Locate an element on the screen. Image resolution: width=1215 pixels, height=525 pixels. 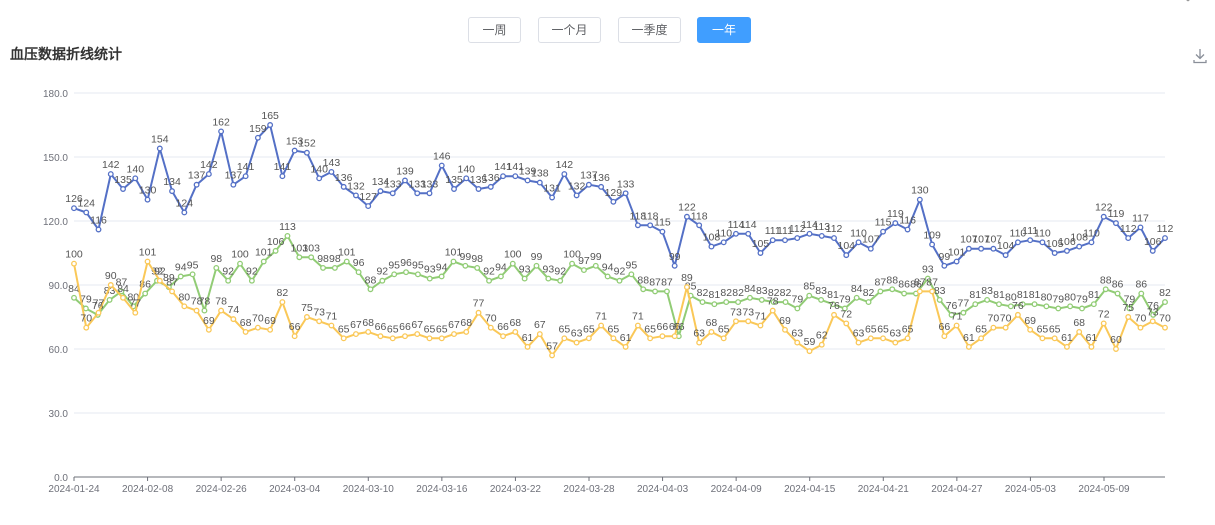
series-green-data-label: 84 is located at coordinates (750, 289).